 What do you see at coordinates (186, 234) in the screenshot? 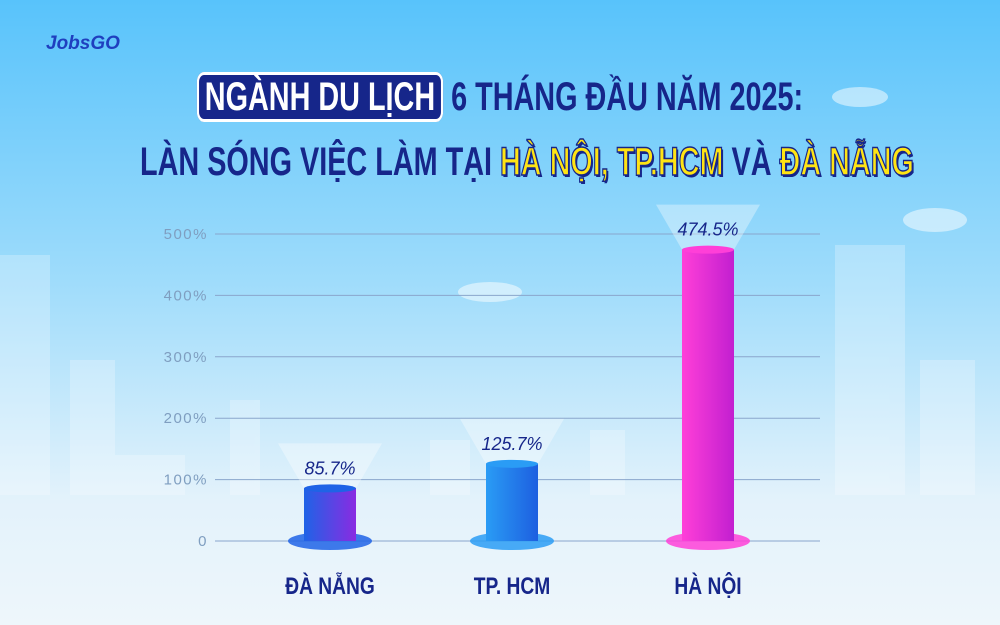
I see `y-tick-label: 500%` at bounding box center [186, 234].